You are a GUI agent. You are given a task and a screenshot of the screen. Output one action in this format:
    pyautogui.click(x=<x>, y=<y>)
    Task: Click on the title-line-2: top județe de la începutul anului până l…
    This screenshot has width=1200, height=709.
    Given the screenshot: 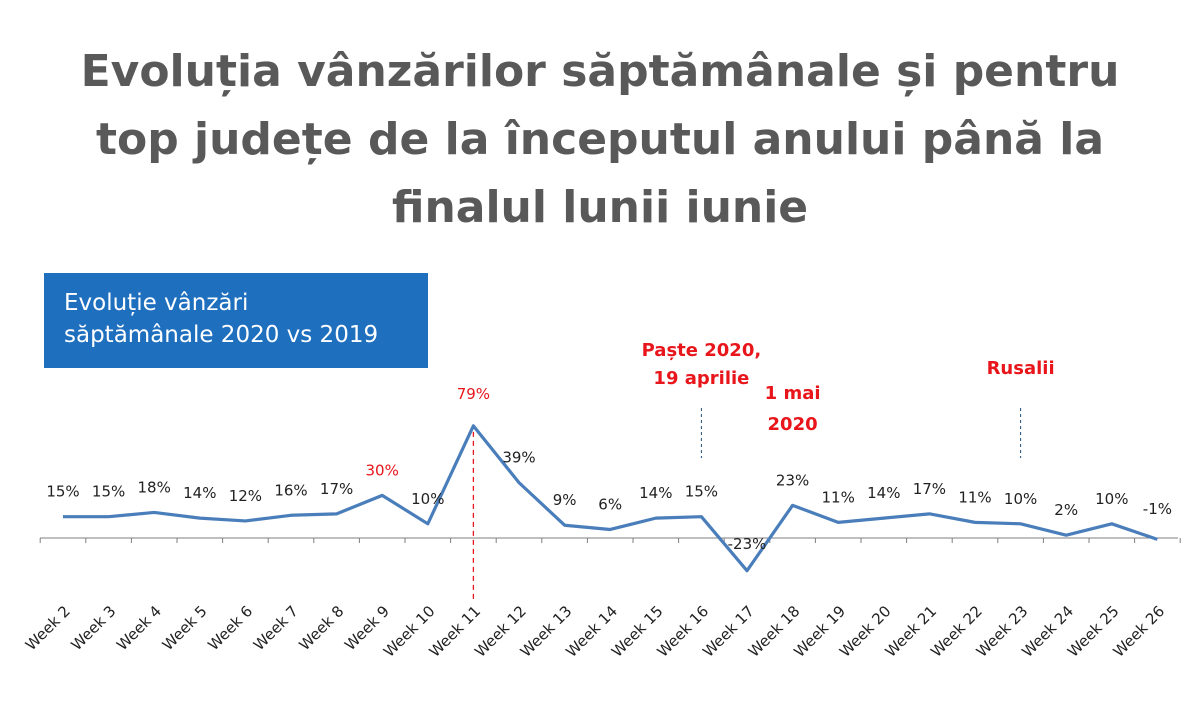 What is the action you would take?
    pyautogui.click(x=600, y=139)
    